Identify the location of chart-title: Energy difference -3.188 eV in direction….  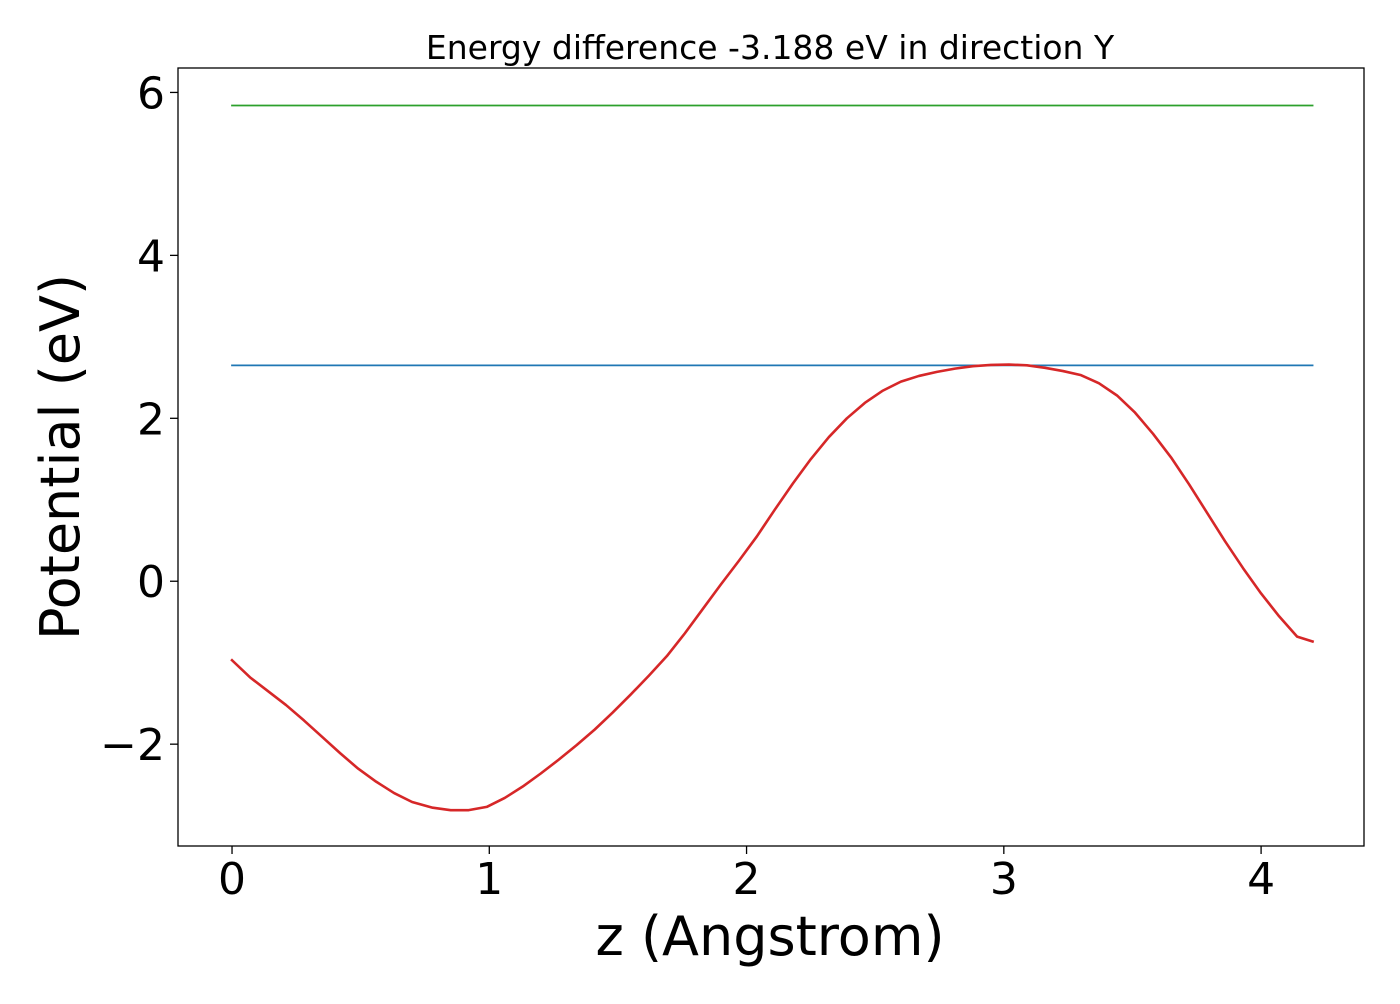
(770, 47).